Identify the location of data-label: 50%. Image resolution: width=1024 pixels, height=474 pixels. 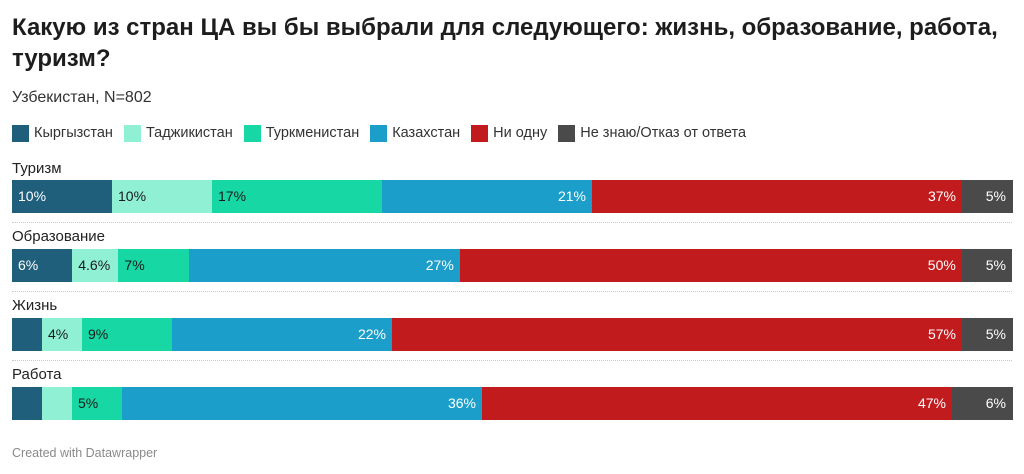
(941, 265).